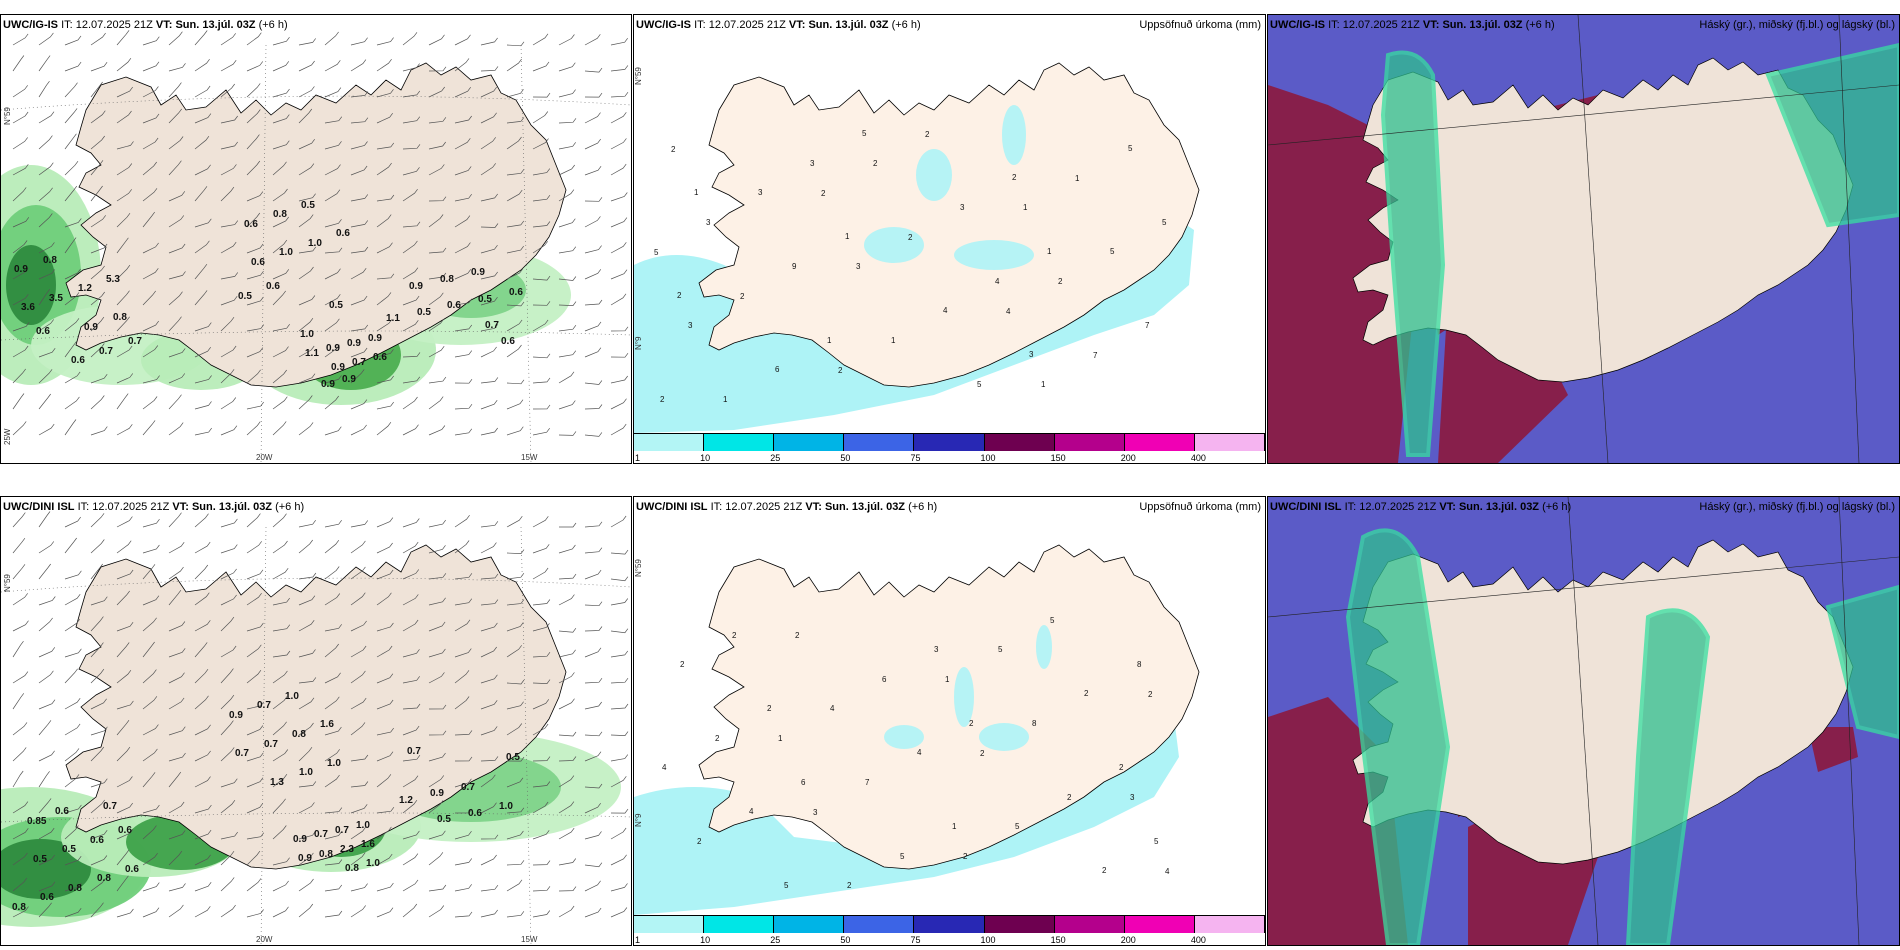 The image size is (1900, 950). What do you see at coordinates (416, 286) in the screenshot?
I see `precip-value-label: 0.9` at bounding box center [416, 286].